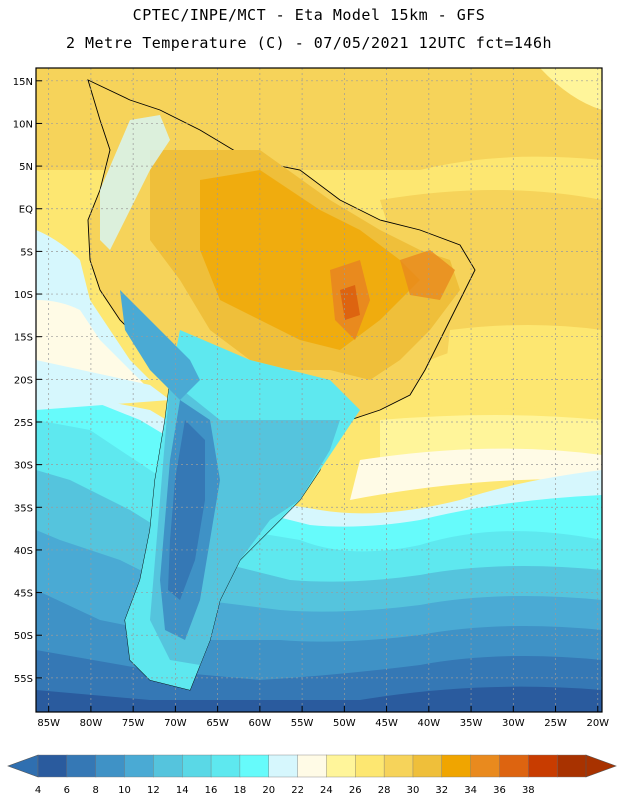 This screenshot has height=800, width=618. What do you see at coordinates (182, 790) in the screenshot?
I see `colorbar-label: 14` at bounding box center [182, 790].